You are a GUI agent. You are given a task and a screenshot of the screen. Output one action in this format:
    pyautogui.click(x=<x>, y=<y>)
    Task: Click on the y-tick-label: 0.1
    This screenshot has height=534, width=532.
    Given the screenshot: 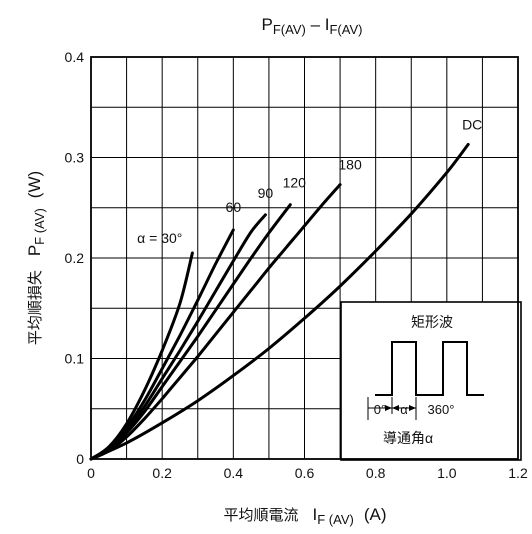 What is the action you would take?
    pyautogui.click(x=75, y=359)
    